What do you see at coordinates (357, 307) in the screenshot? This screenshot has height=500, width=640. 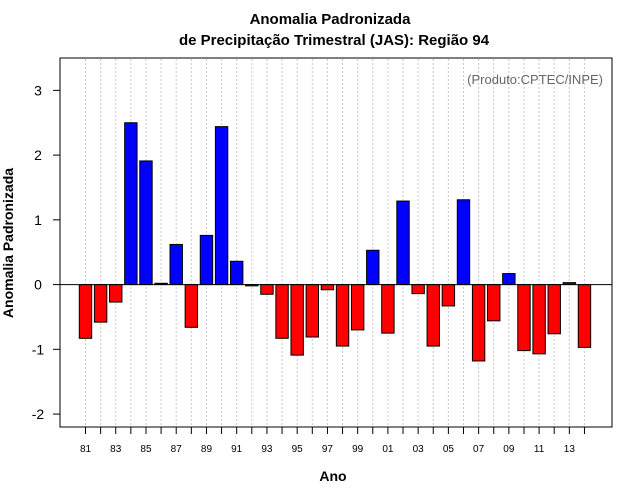 I see `bar-1999` at bounding box center [357, 307].